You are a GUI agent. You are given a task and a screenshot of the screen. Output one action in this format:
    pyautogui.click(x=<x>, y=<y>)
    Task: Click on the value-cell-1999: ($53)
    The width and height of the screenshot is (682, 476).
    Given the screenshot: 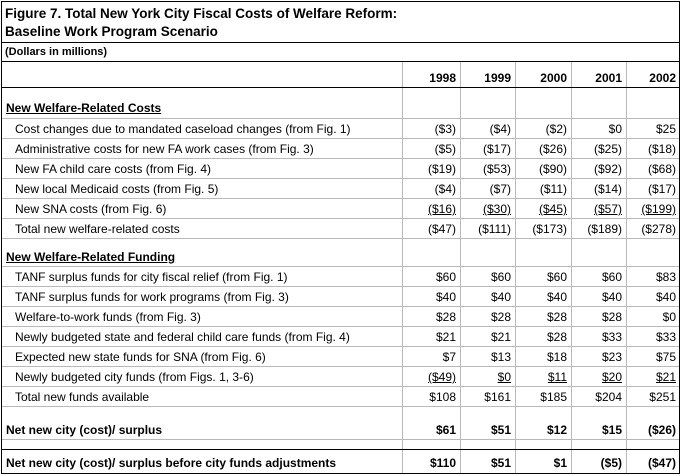 What is the action you would take?
    pyautogui.click(x=496, y=169)
    